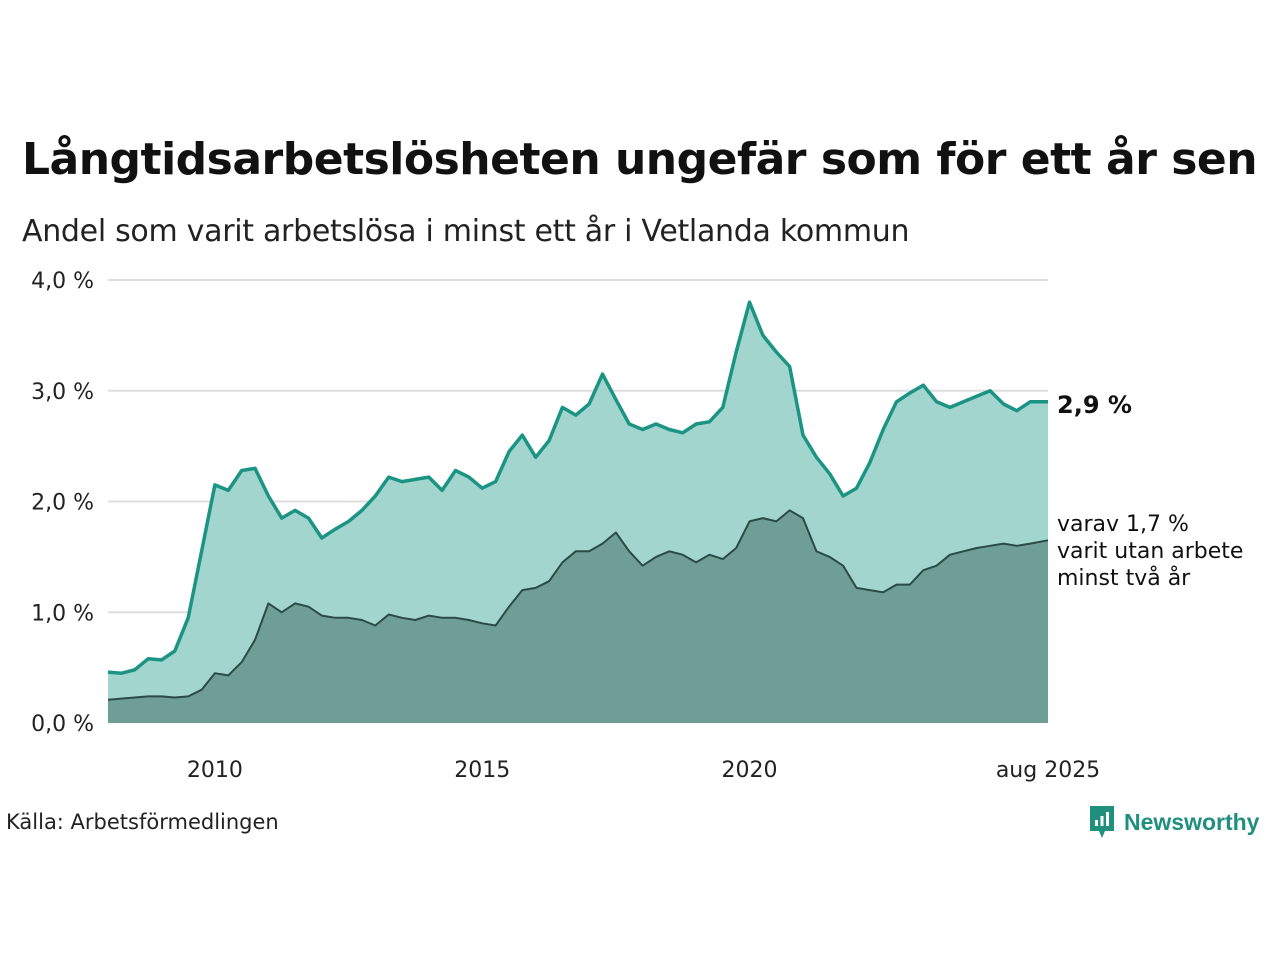  I want to click on series-line-two-year, so click(578, 605).